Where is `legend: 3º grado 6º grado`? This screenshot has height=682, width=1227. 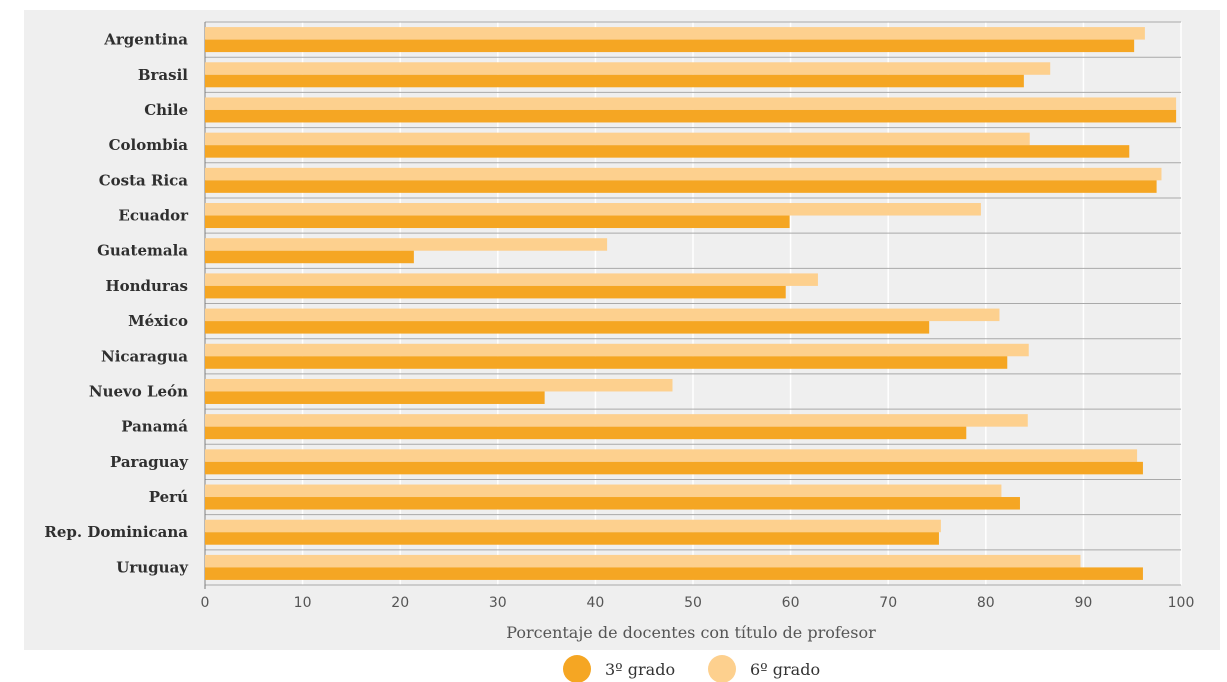
legend: 3º grado 6º grado is located at coordinates (691, 668).